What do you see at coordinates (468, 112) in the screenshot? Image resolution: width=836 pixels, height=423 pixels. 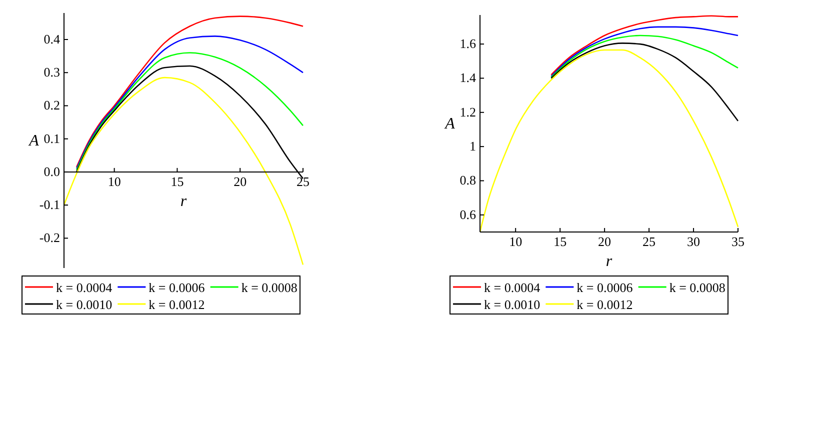 I see `y-tick-label: 1.2` at bounding box center [468, 112].